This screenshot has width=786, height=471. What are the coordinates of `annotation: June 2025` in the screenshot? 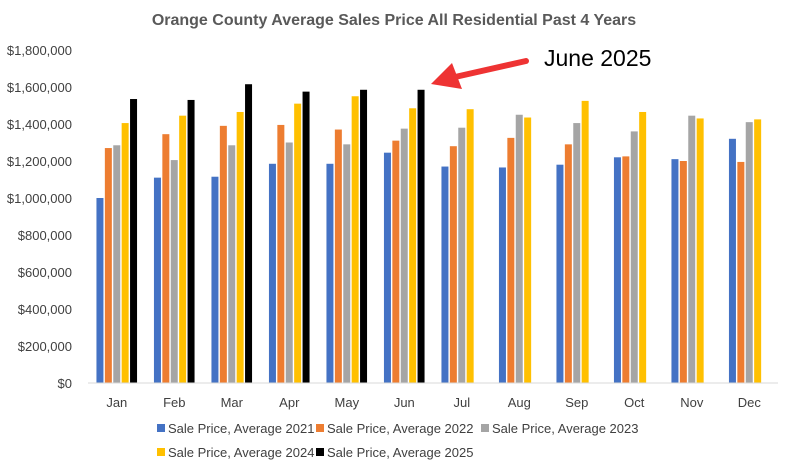 It's located at (541, 67).